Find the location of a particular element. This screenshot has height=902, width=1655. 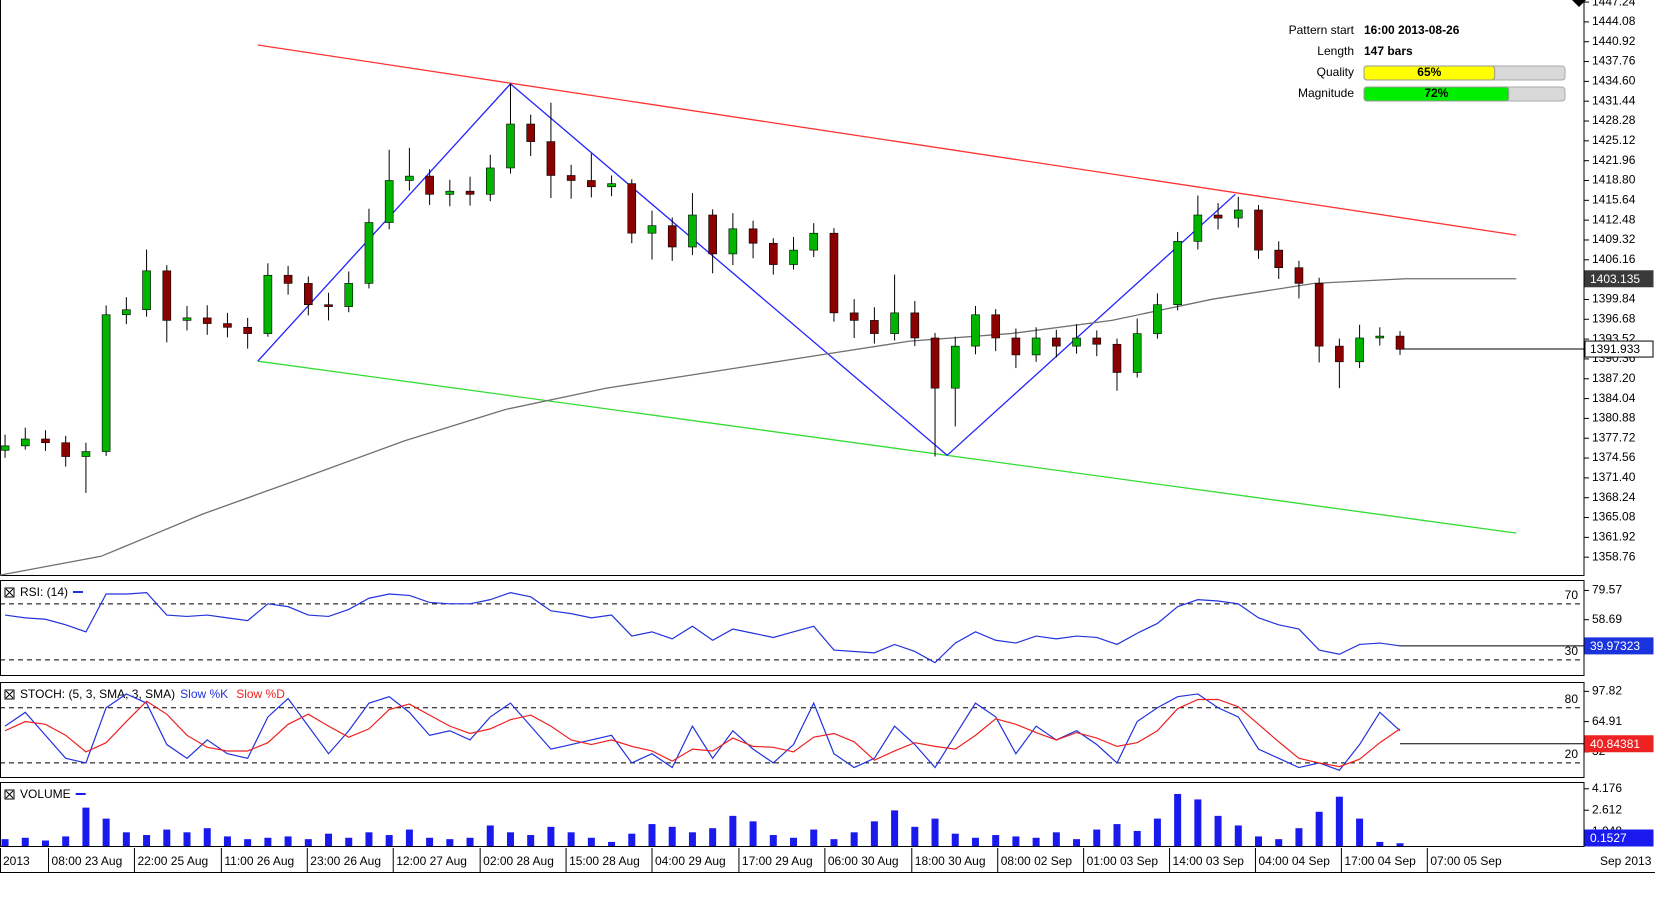

y-tick-label: 1412.48 is located at coordinates (1614, 219).